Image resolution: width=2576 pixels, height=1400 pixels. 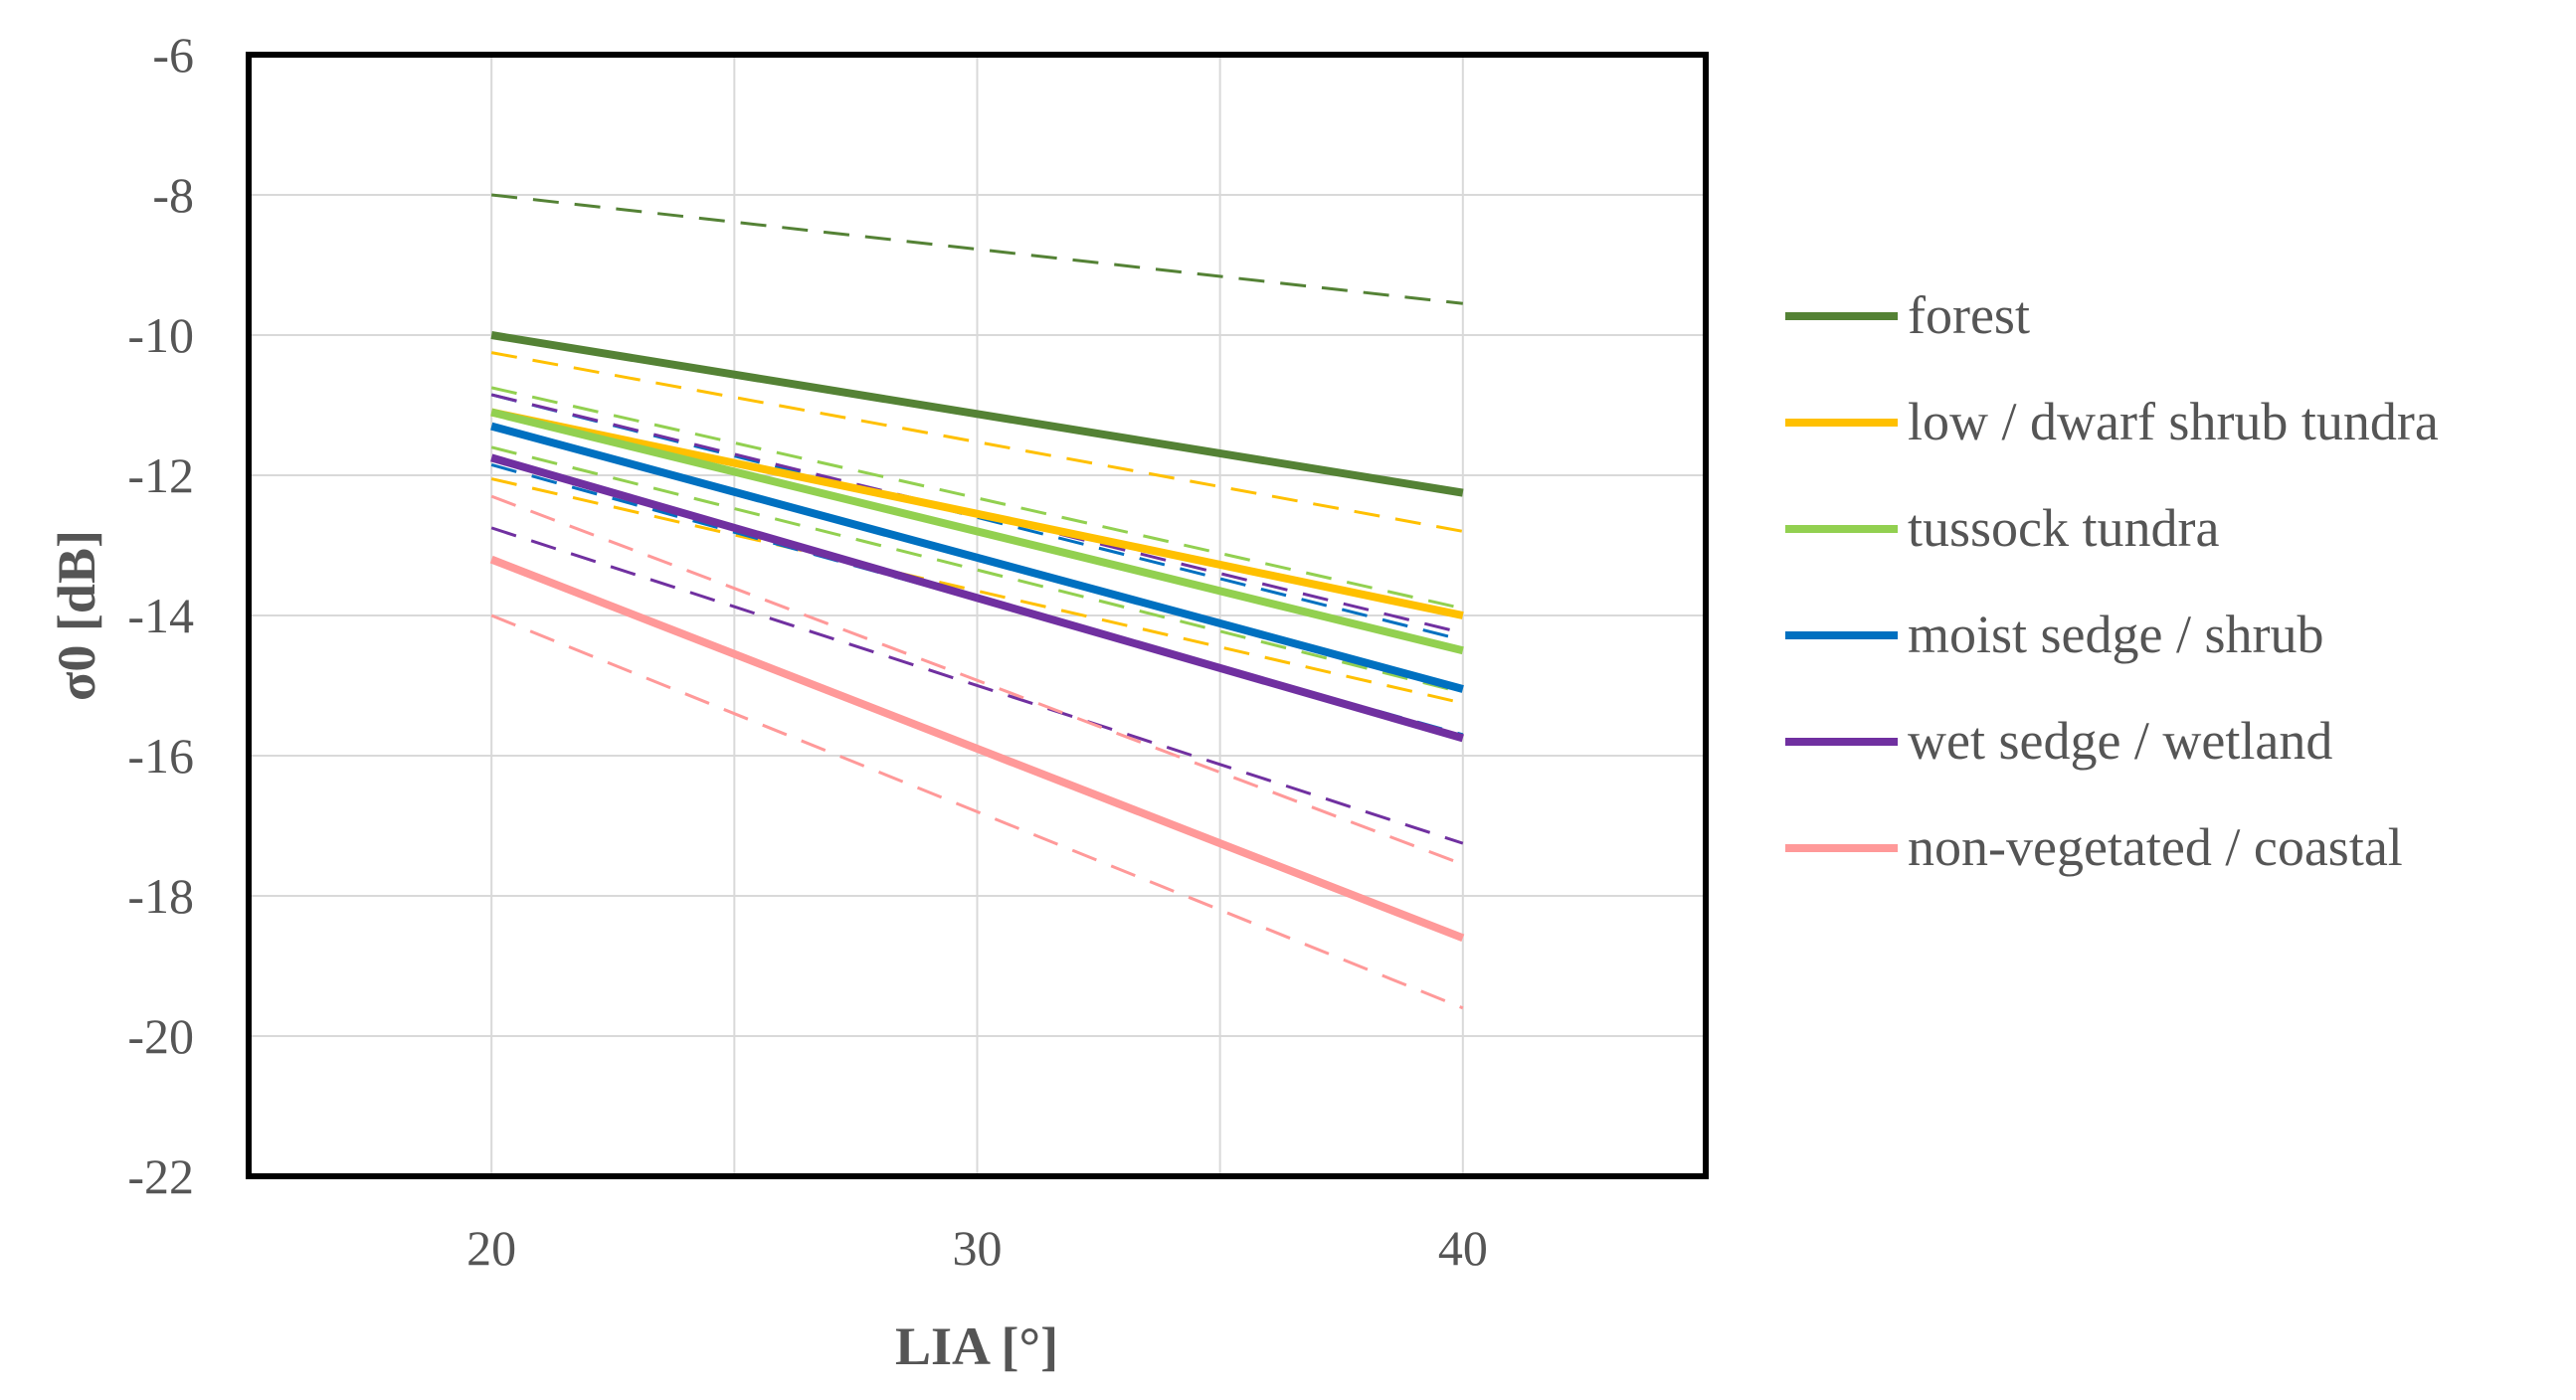 I want to click on y-tick-label: -8, so click(x=173, y=195).